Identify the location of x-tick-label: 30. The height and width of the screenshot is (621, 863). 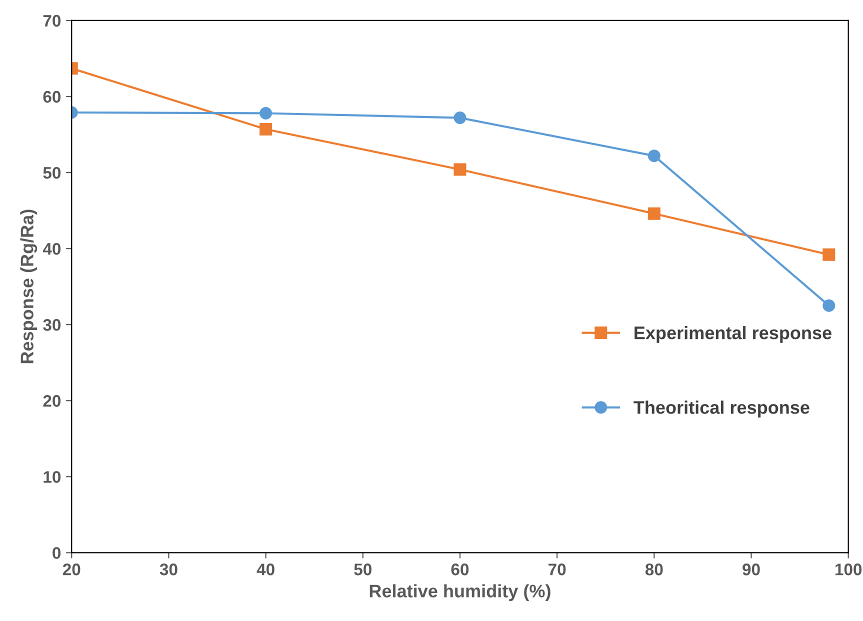
(169, 570).